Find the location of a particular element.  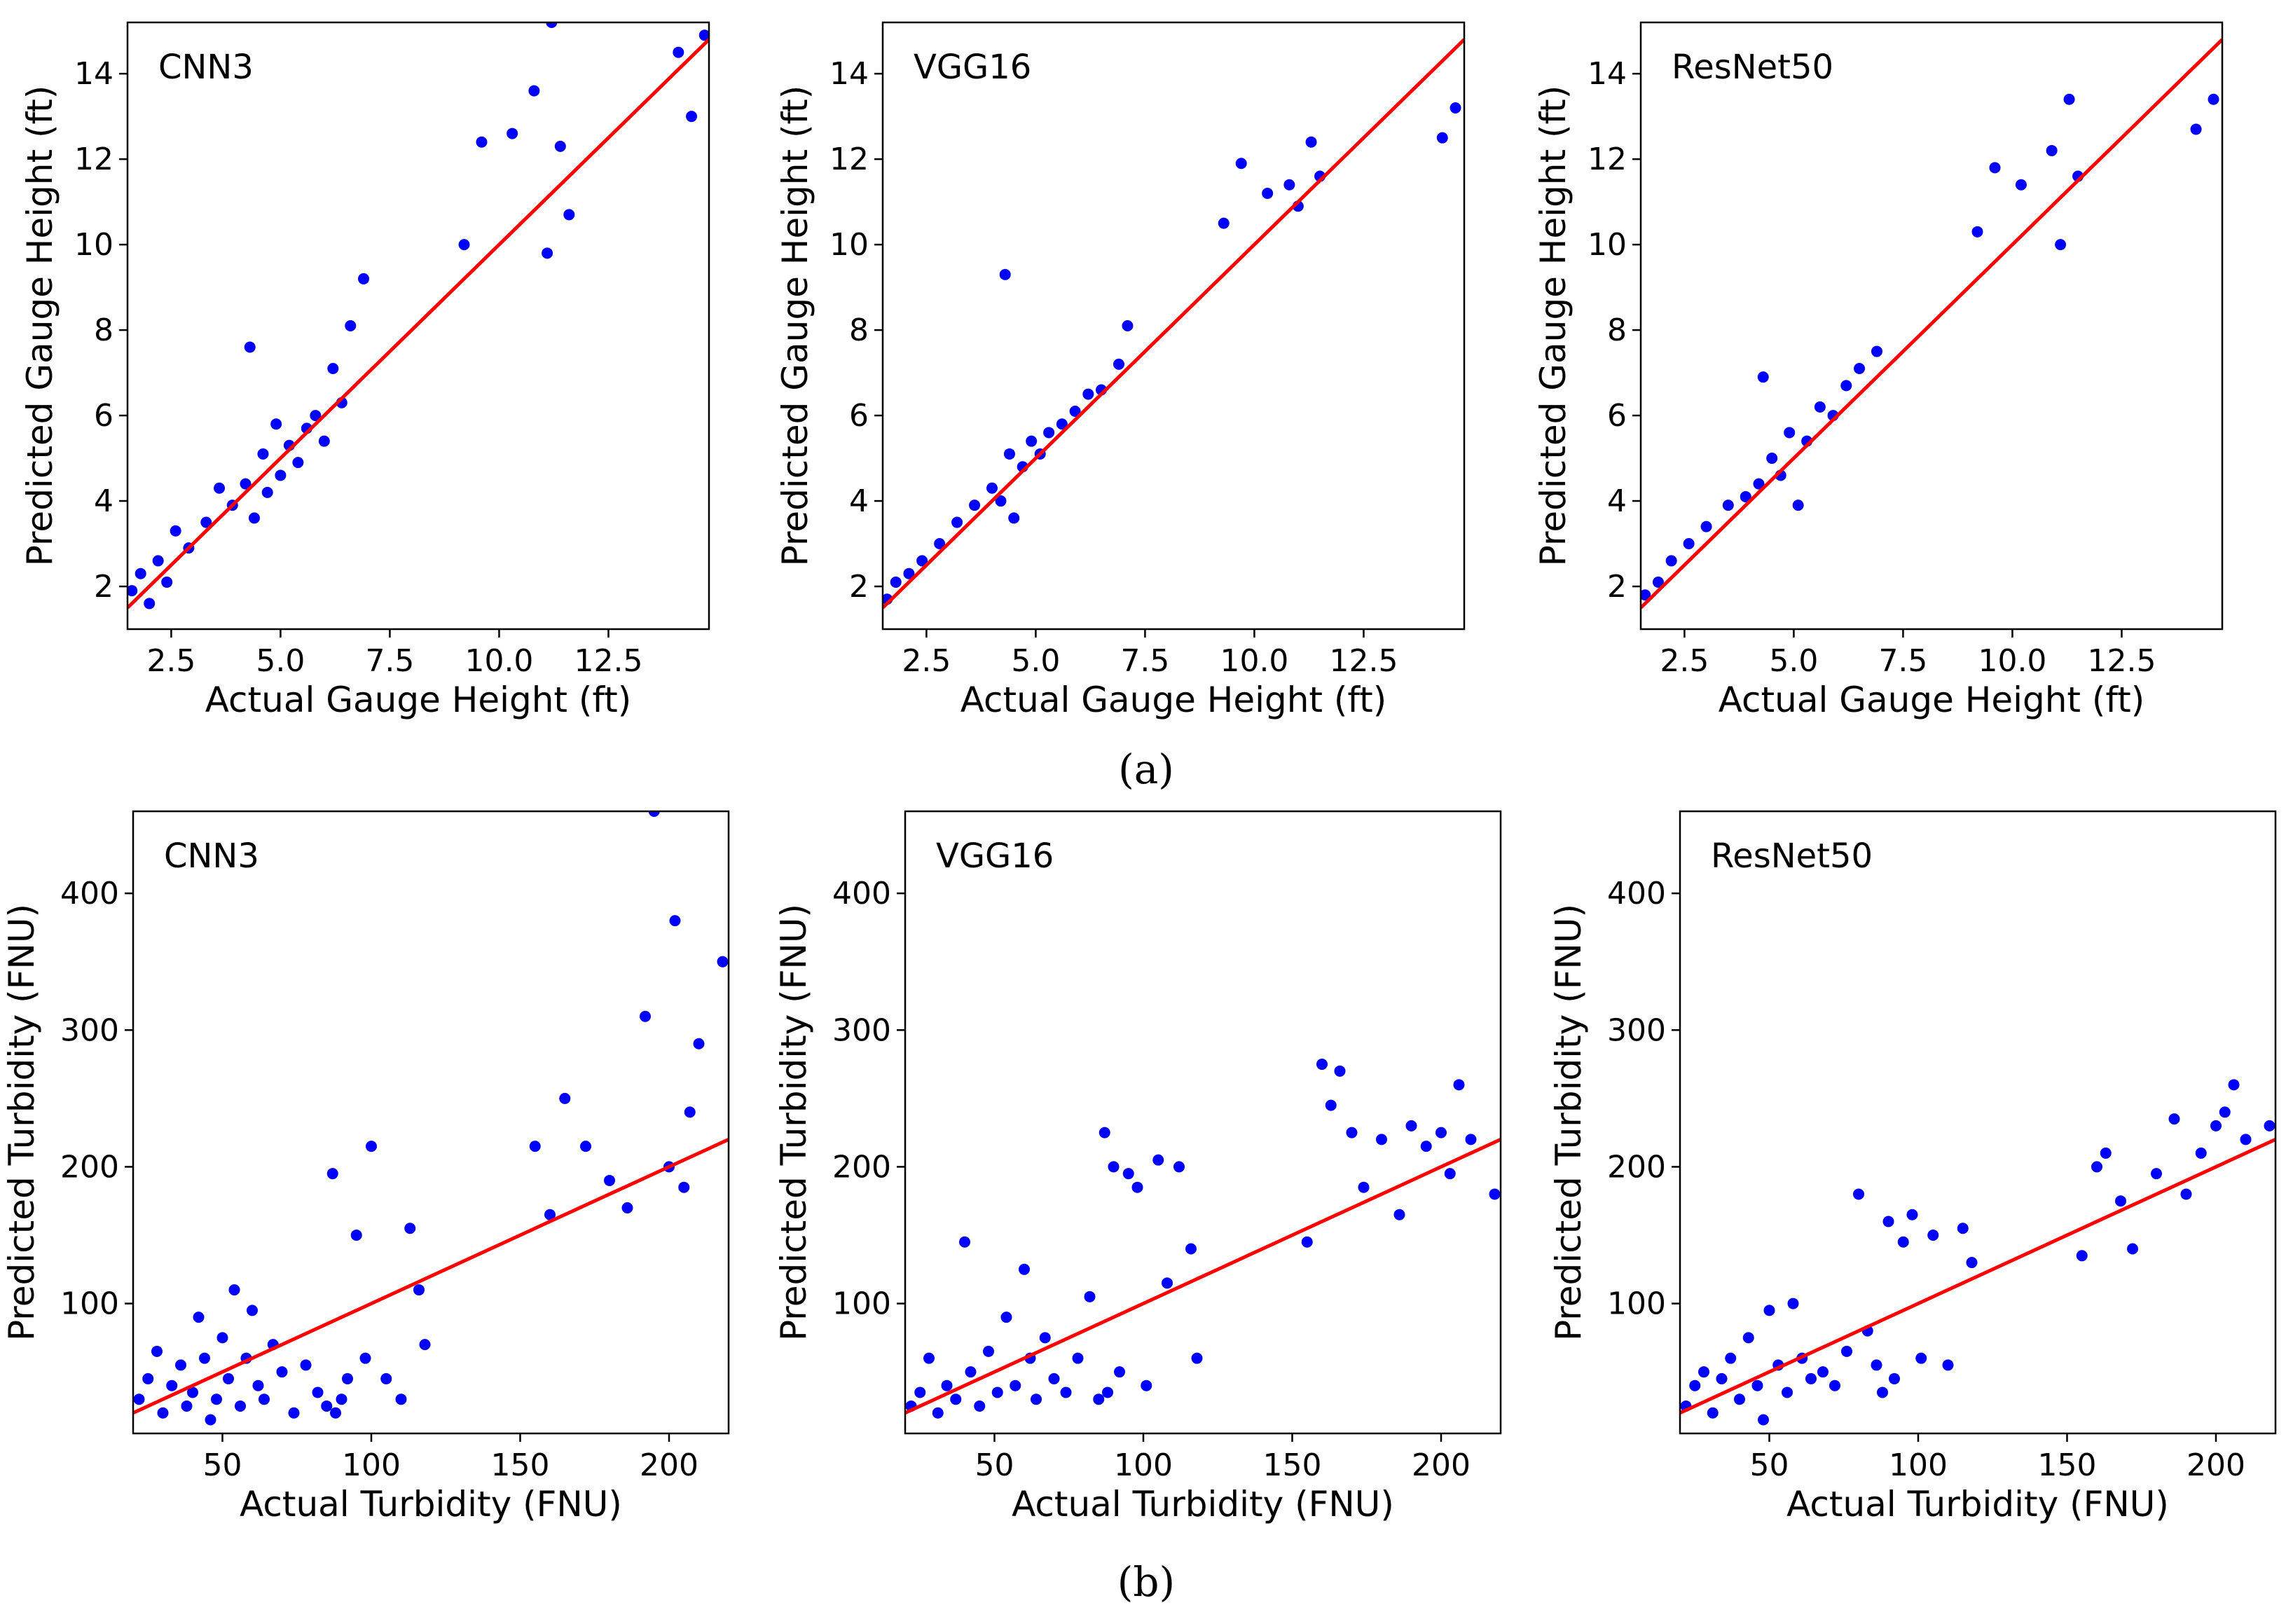

x-tick-label: 10.0 is located at coordinates (1254, 661).